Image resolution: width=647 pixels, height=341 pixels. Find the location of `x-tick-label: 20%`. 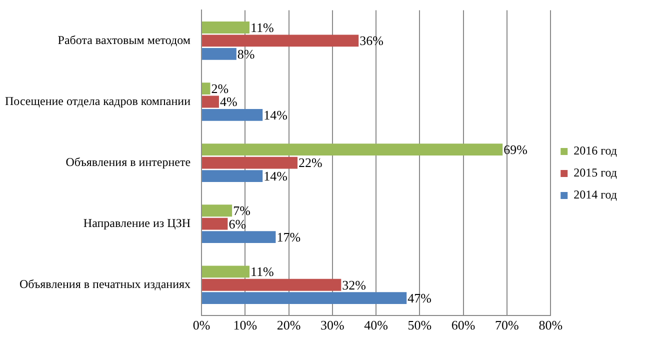

x-tick-label: 20% is located at coordinates (288, 325).